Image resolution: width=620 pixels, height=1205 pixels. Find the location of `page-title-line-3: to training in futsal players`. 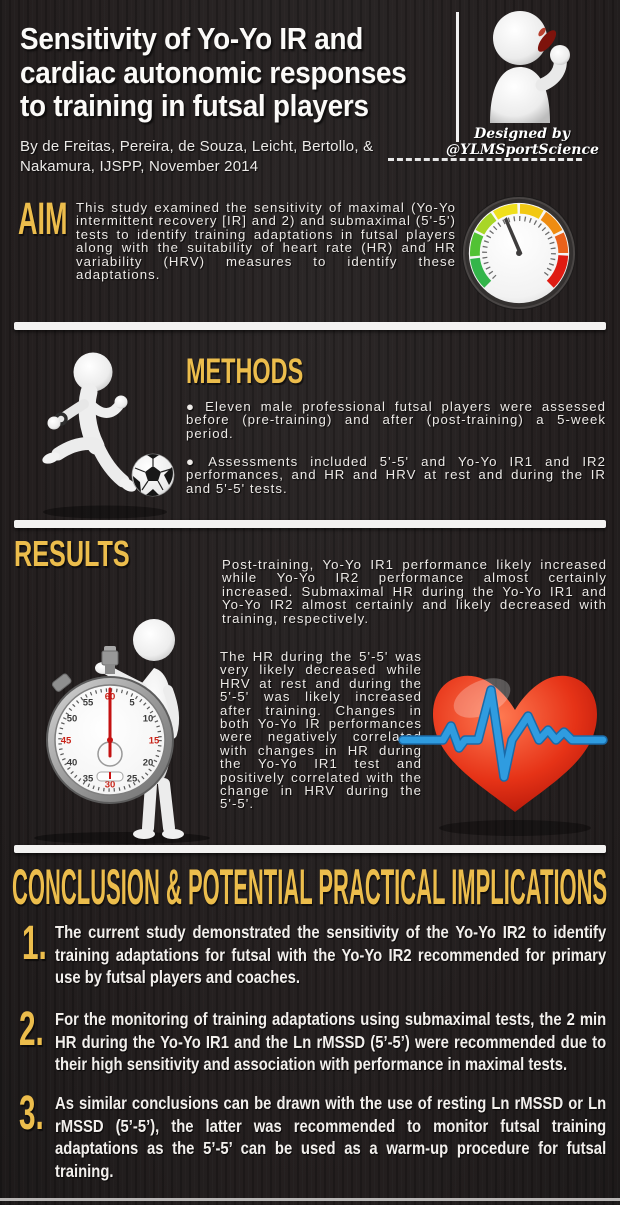

page-title-line-3: to training in futsal players is located at coordinates (194, 105).